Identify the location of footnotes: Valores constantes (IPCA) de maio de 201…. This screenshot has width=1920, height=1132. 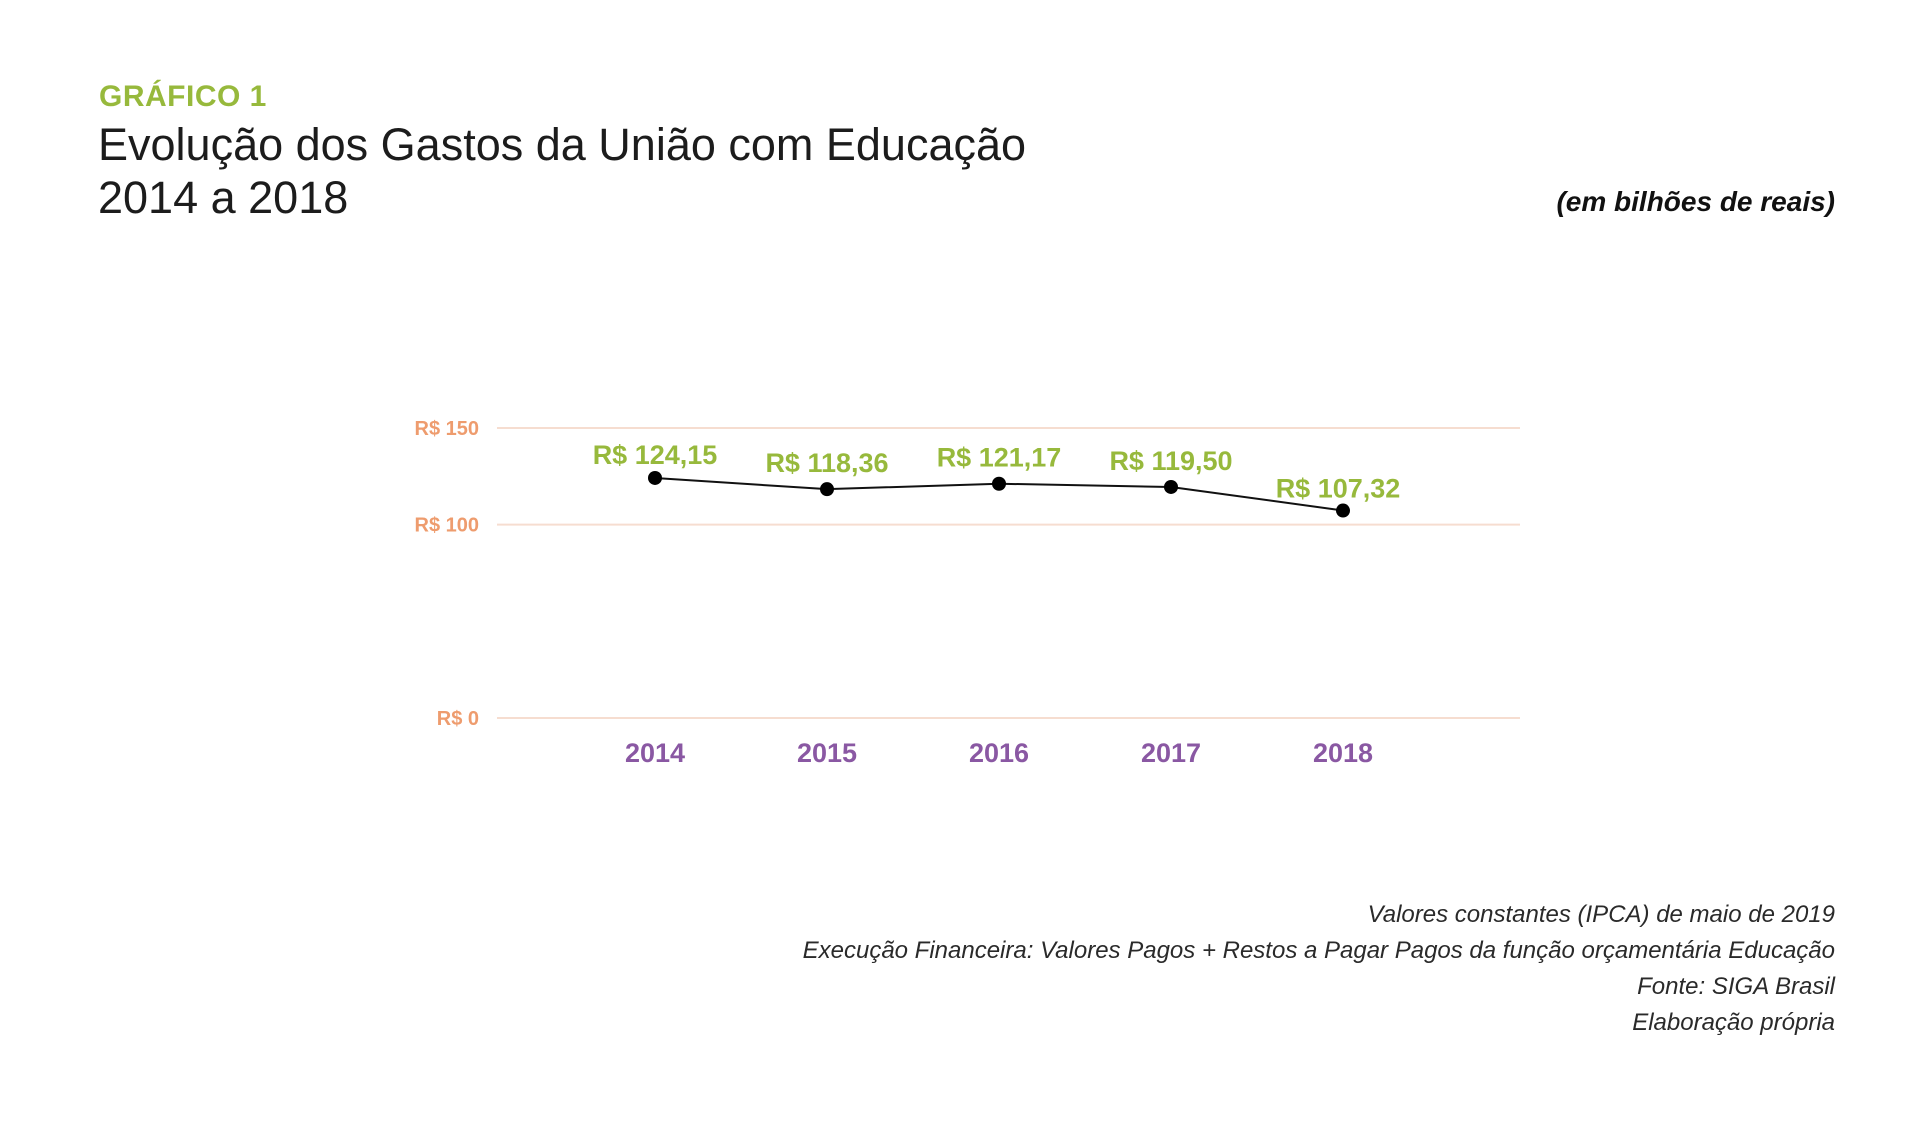
(1319, 969).